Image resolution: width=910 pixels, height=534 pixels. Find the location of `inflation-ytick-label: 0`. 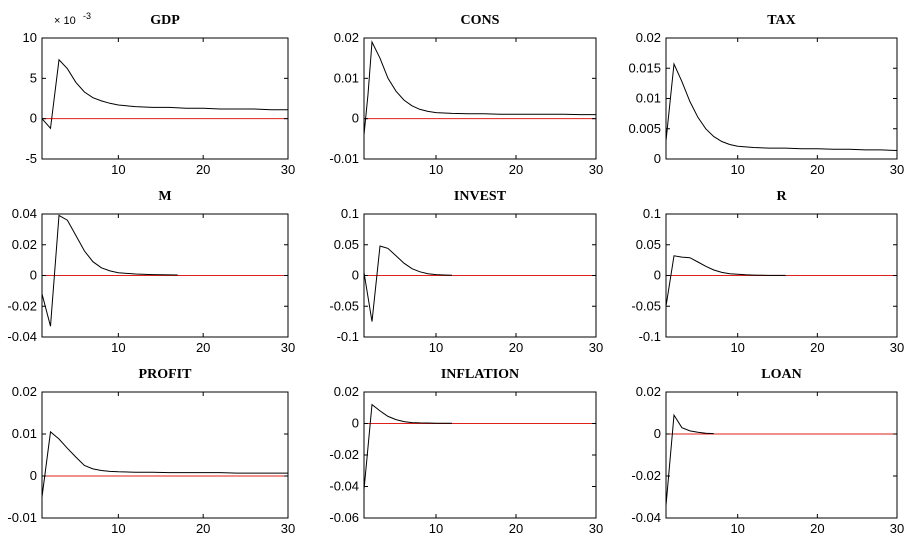

inflation-ytick-label: 0 is located at coordinates (355, 423).